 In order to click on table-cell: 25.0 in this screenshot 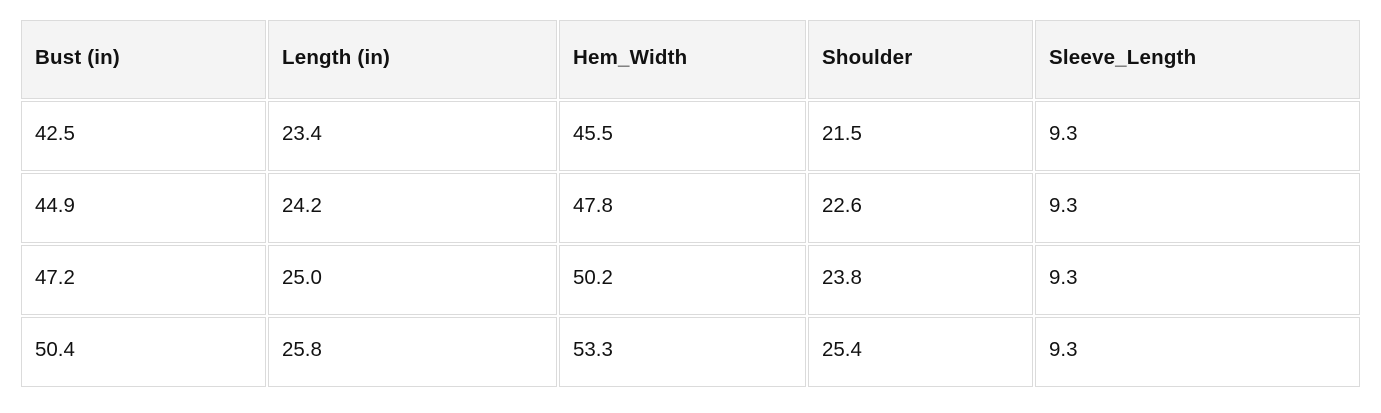, I will do `click(412, 280)`.